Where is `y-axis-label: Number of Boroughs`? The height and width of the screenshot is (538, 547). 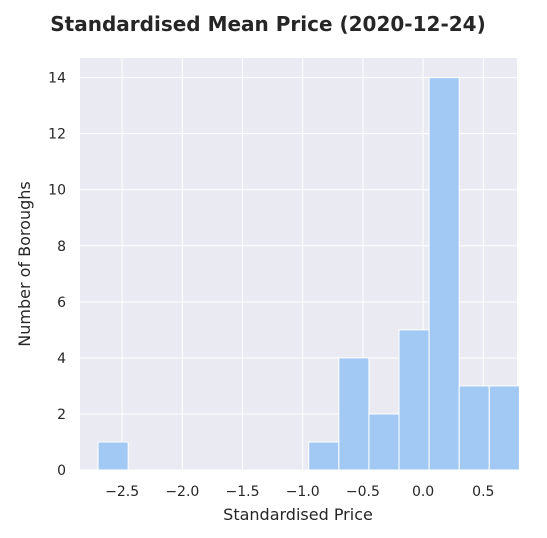
y-axis-label: Number of Boroughs is located at coordinates (24, 263).